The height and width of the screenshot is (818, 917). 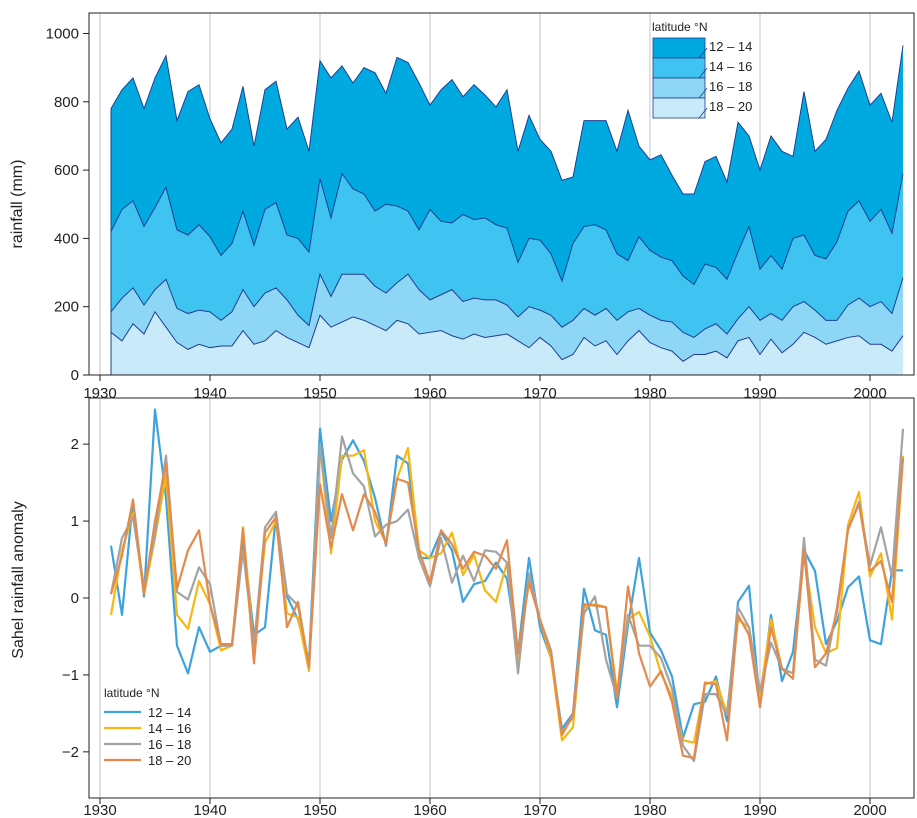 I want to click on x-tick-label: 1950, so click(x=319, y=810).